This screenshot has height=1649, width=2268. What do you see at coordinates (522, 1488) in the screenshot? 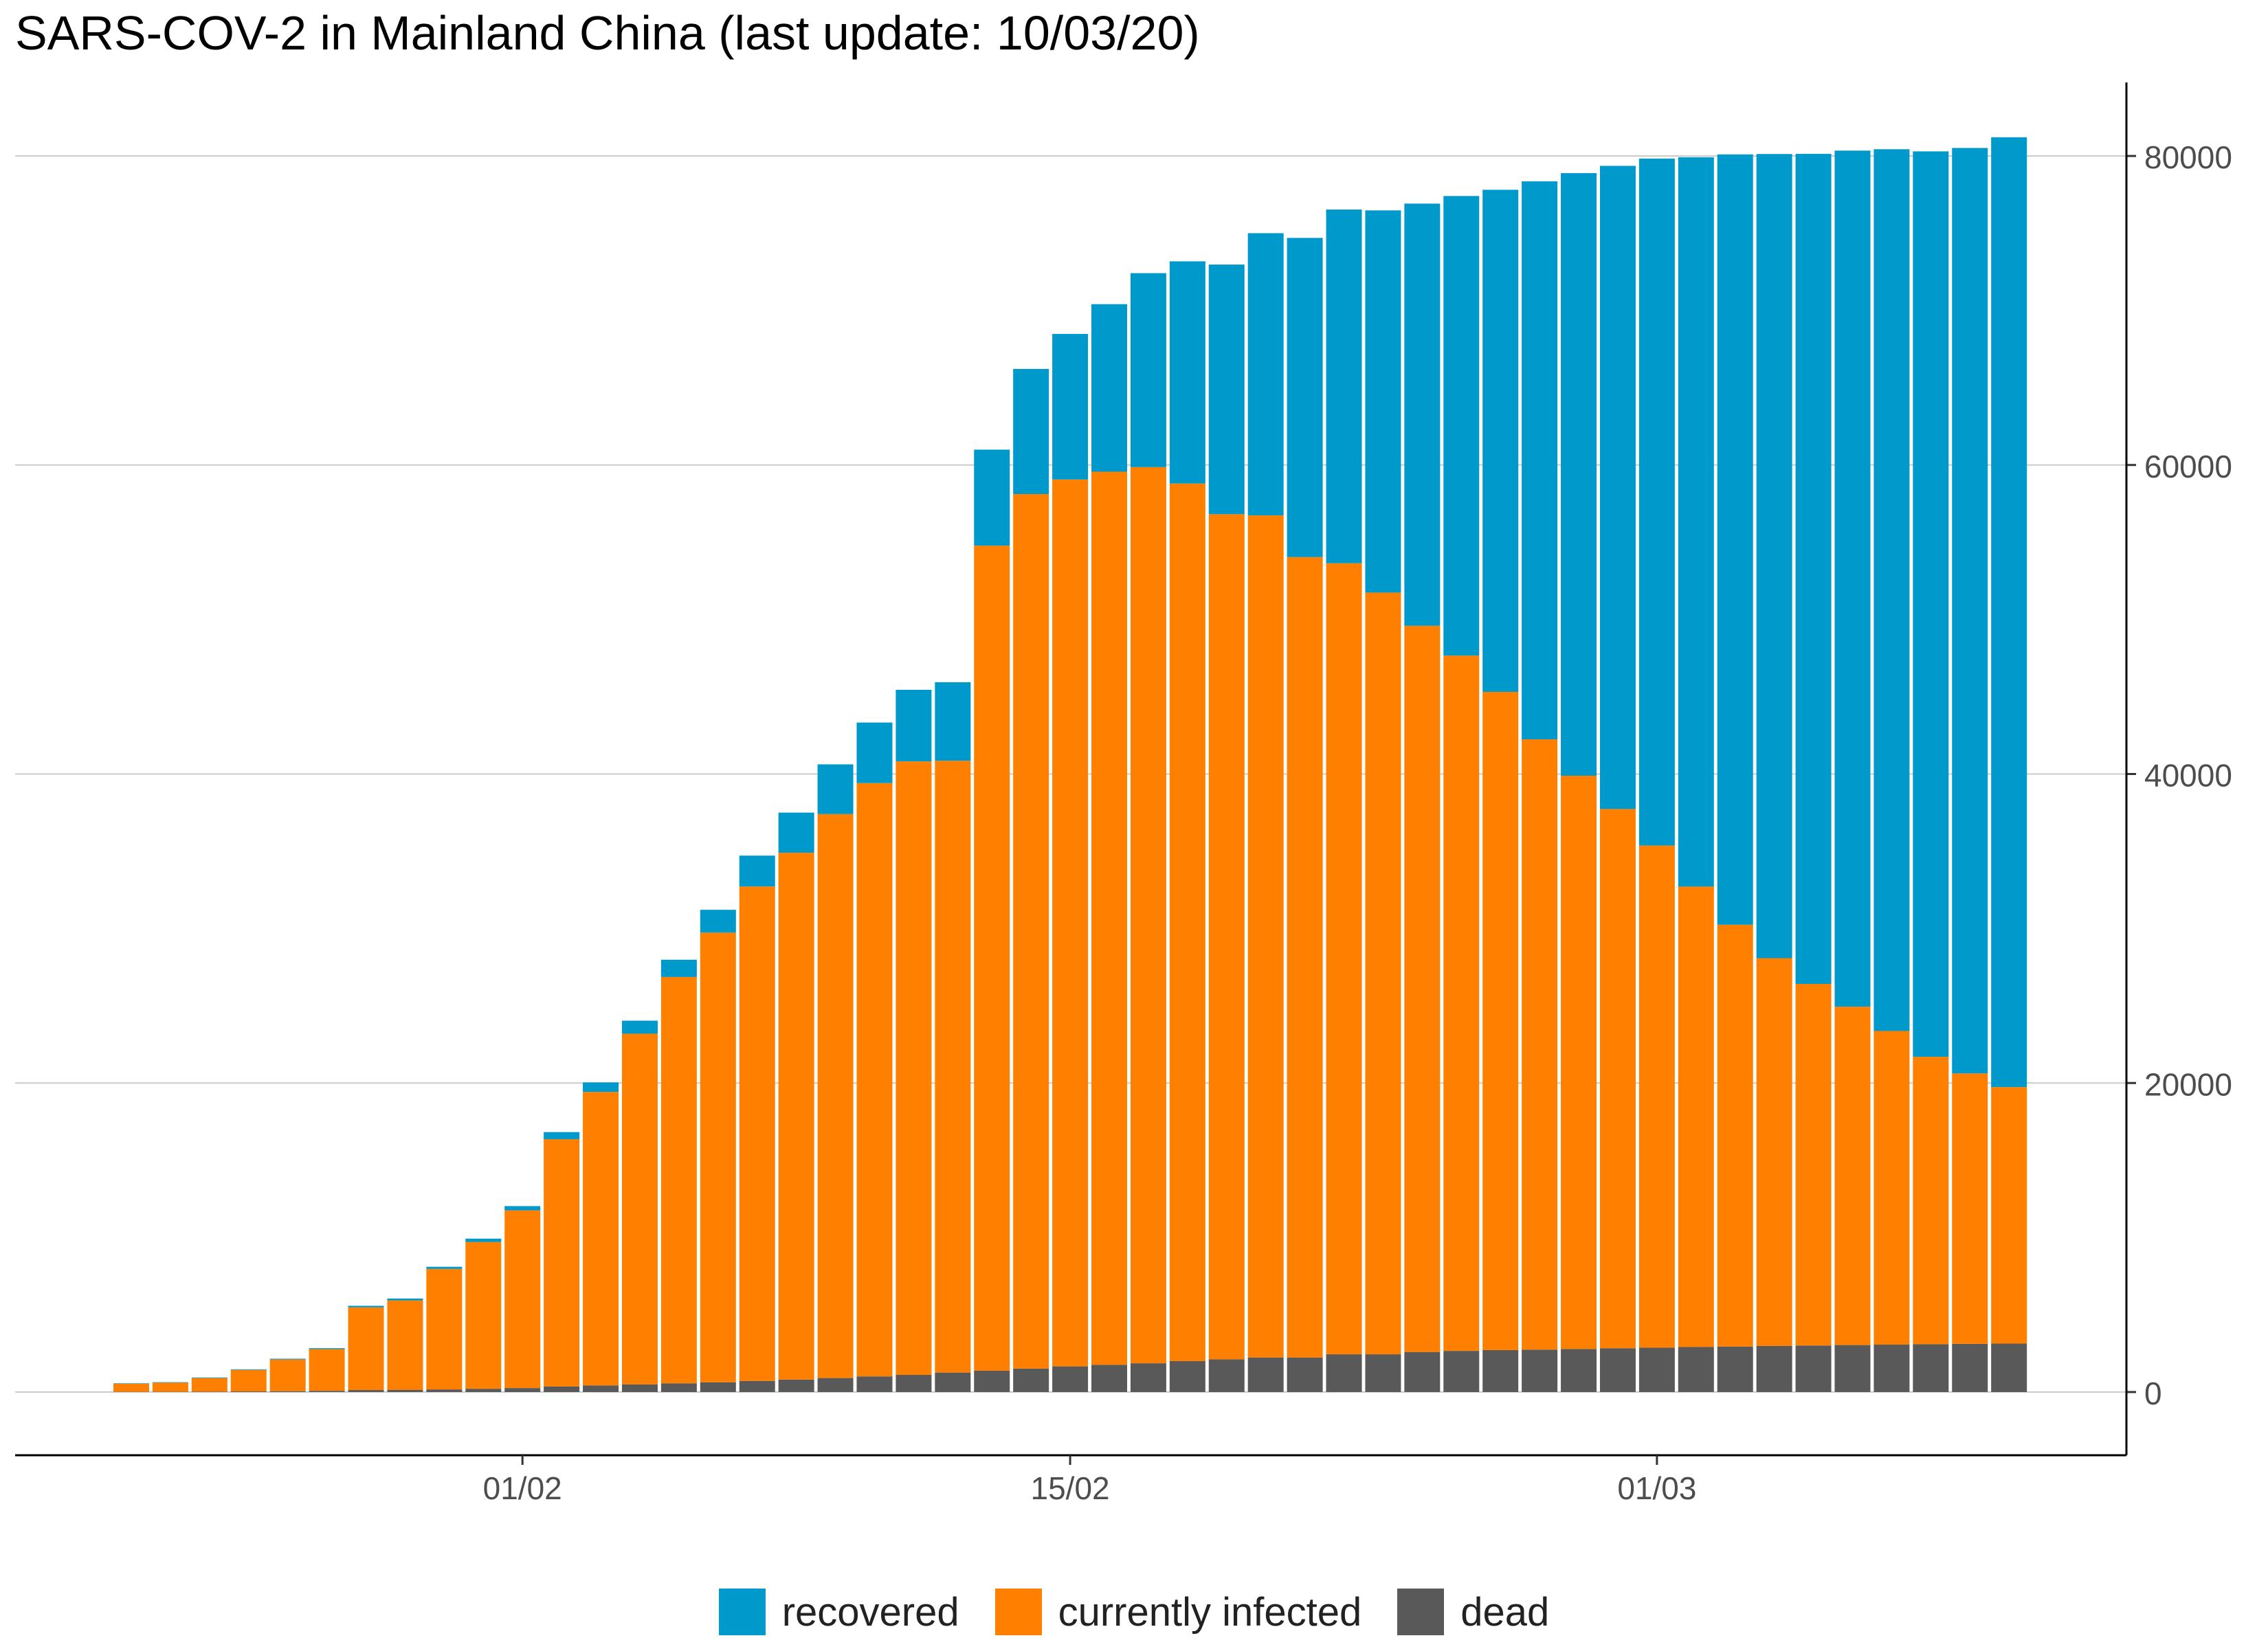
I see `x-tick-label: 01/02` at bounding box center [522, 1488].